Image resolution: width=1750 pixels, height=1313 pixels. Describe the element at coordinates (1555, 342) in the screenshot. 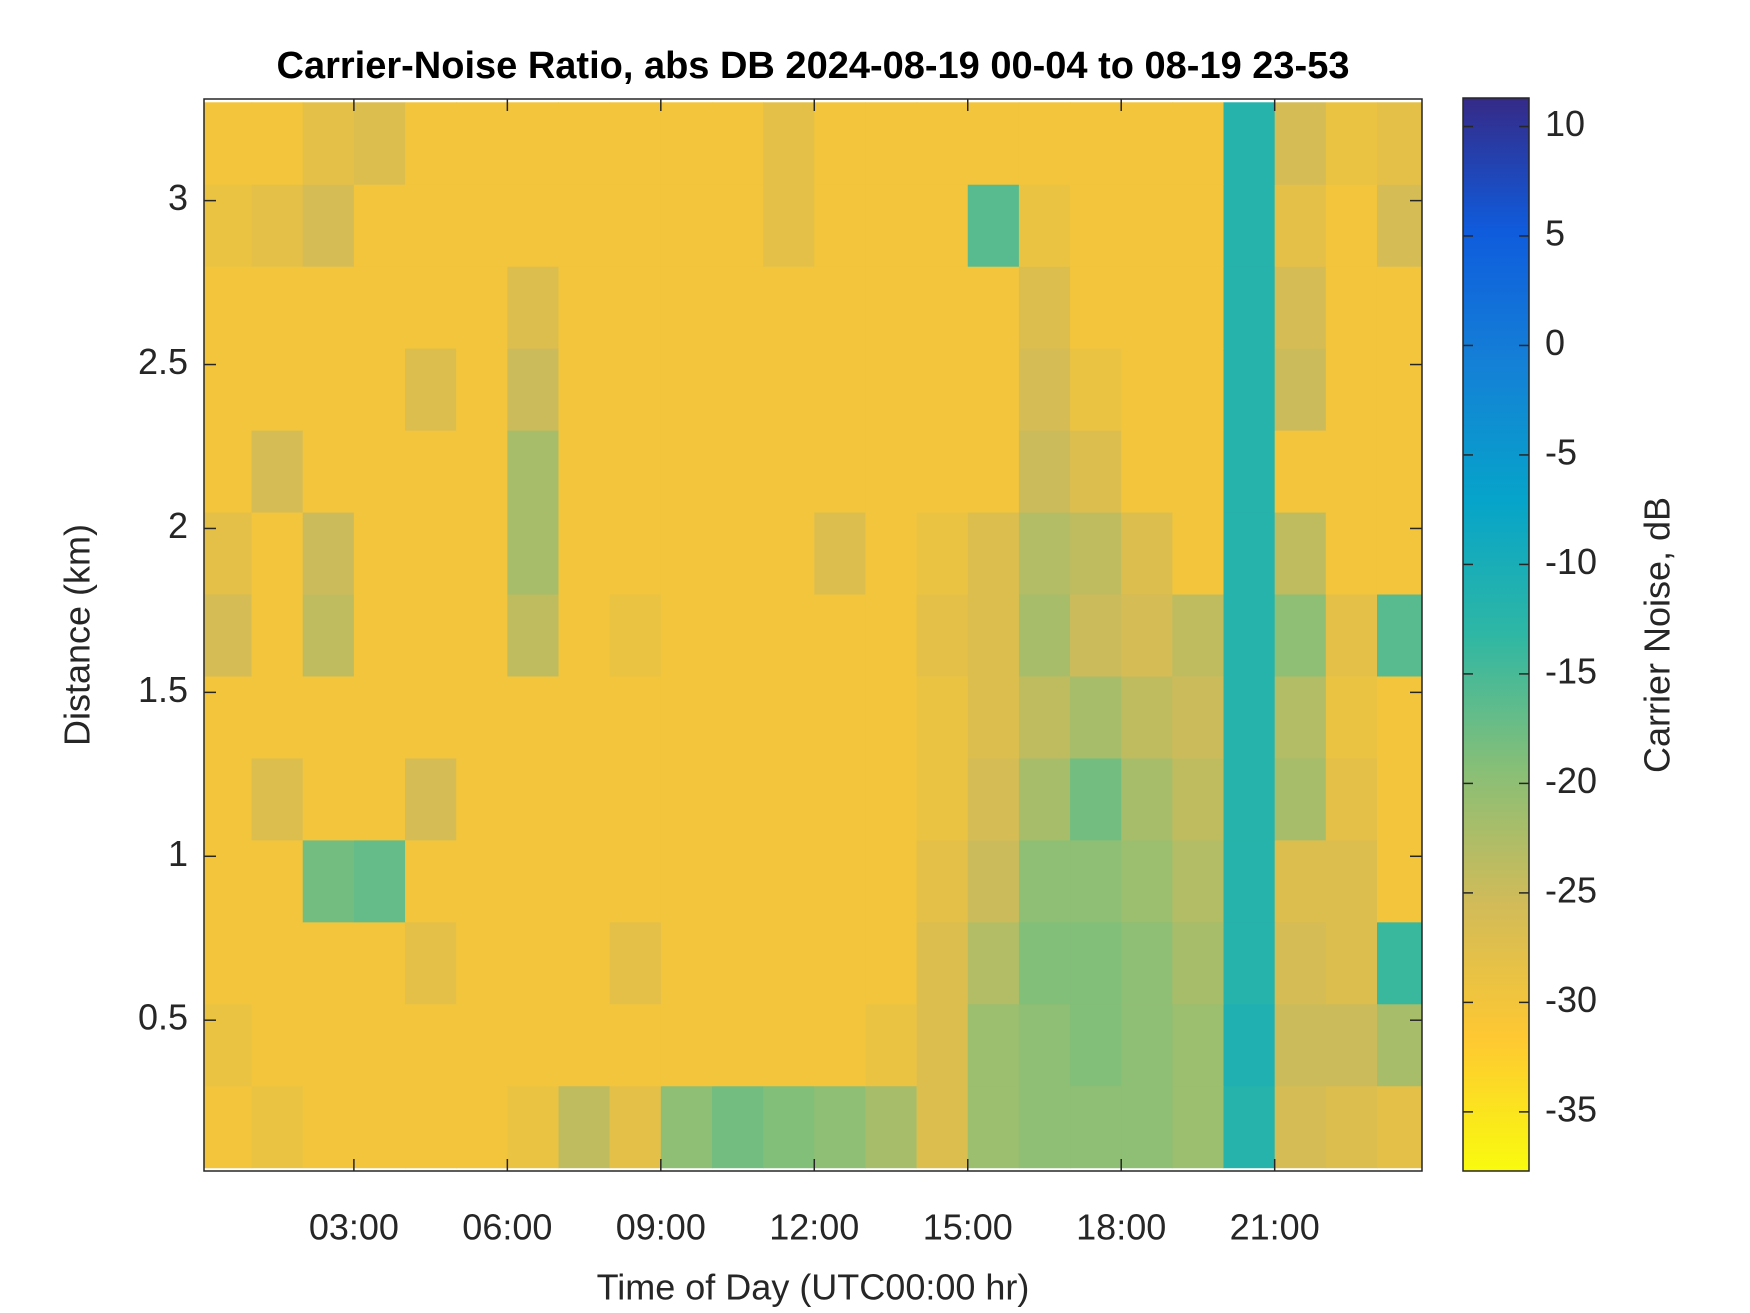

I see `colorbar-tick-label: 0` at that location.